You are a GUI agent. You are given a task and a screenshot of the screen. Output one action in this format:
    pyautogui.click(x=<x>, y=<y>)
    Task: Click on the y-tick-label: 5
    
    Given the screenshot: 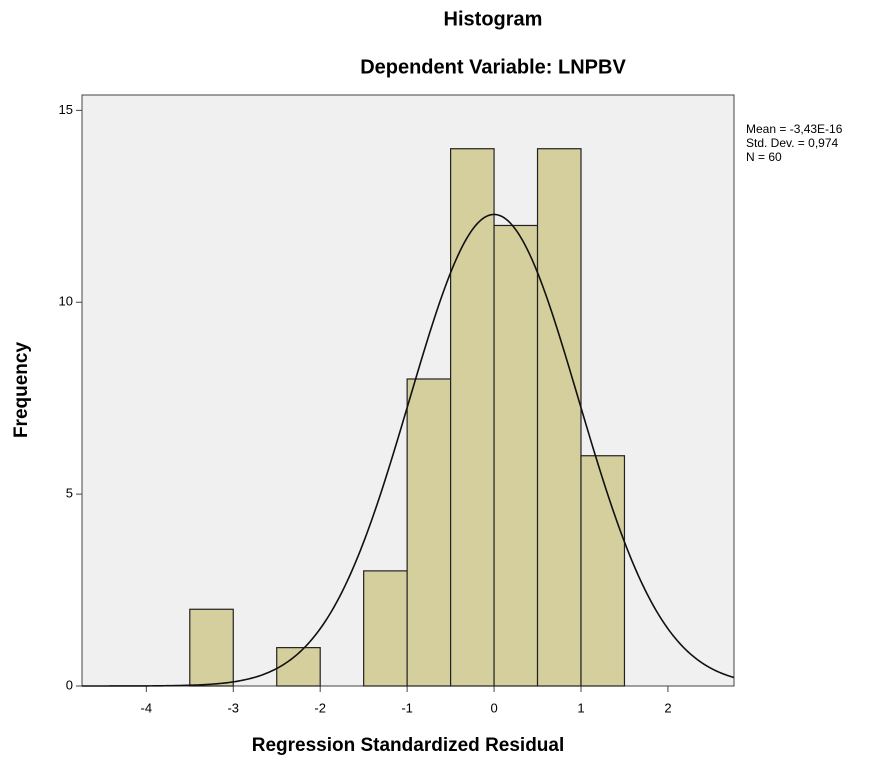 What is the action you would take?
    pyautogui.click(x=69, y=493)
    